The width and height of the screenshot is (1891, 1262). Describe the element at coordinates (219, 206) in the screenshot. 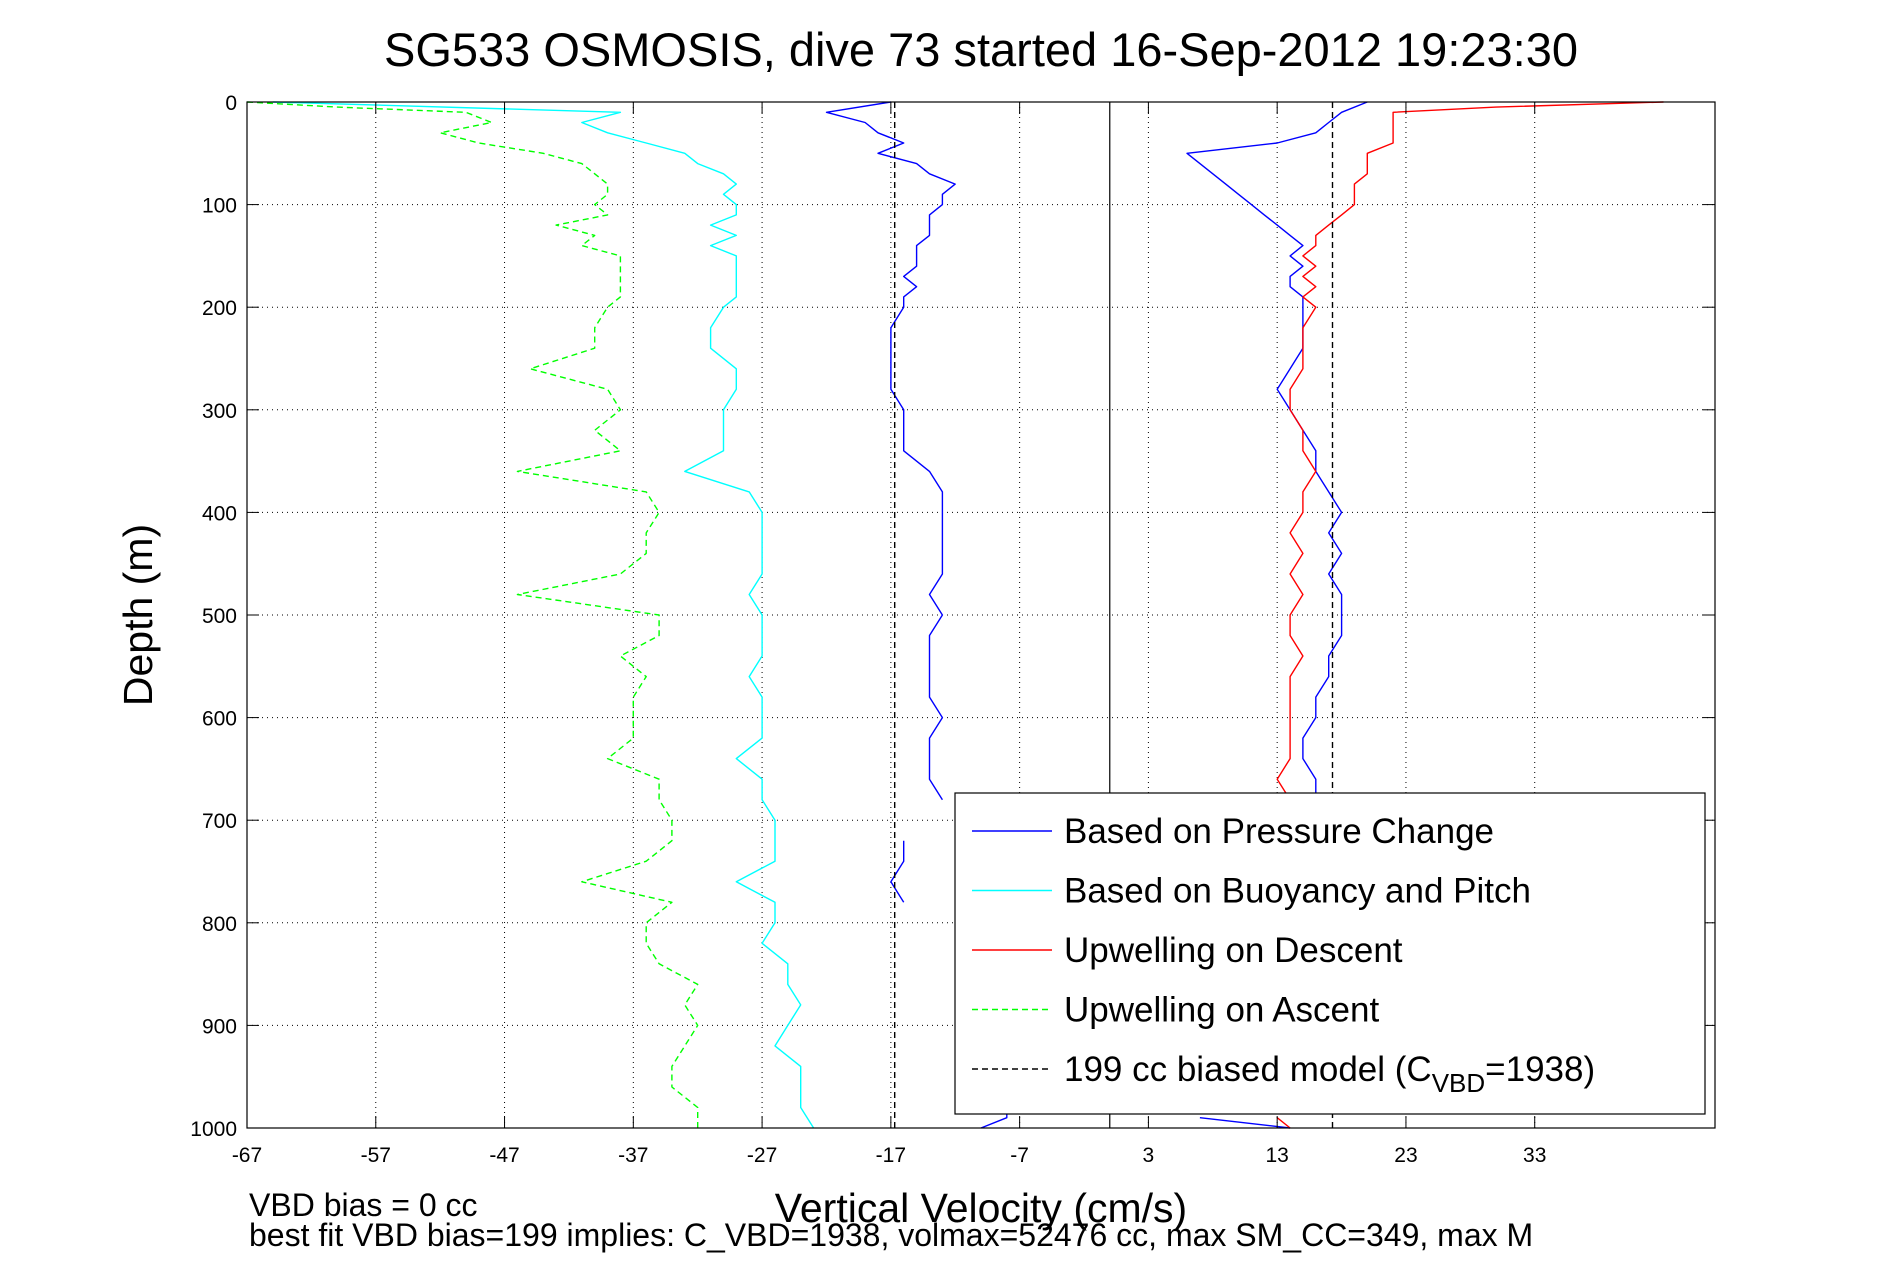

I see `y-tick-label: 100` at that location.